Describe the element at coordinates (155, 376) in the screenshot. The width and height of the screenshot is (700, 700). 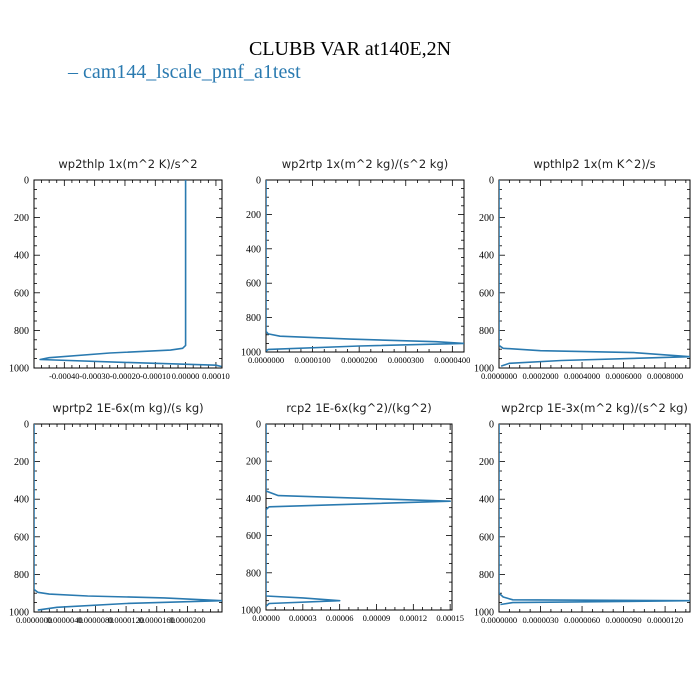
I see `x-tick-label: -0.00010` at that location.